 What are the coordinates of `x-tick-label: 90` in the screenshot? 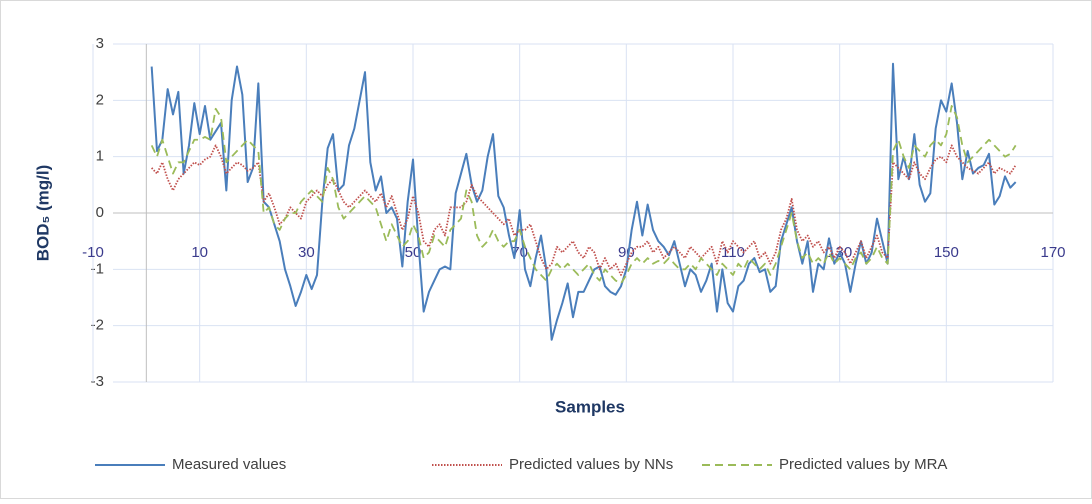 It's located at (626, 252).